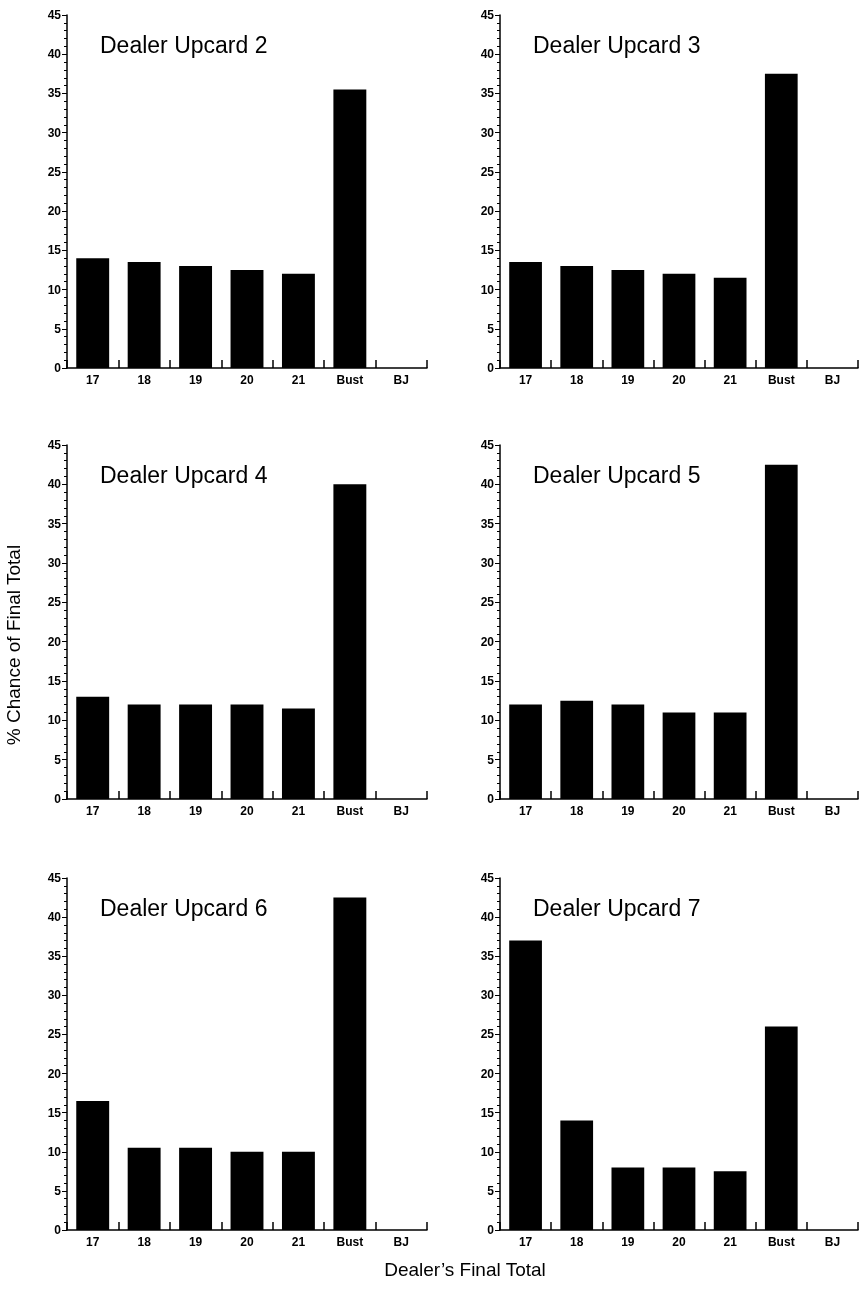  What do you see at coordinates (465, 1270) in the screenshot?
I see `x-axis-title: Dealer’s Final Total` at bounding box center [465, 1270].